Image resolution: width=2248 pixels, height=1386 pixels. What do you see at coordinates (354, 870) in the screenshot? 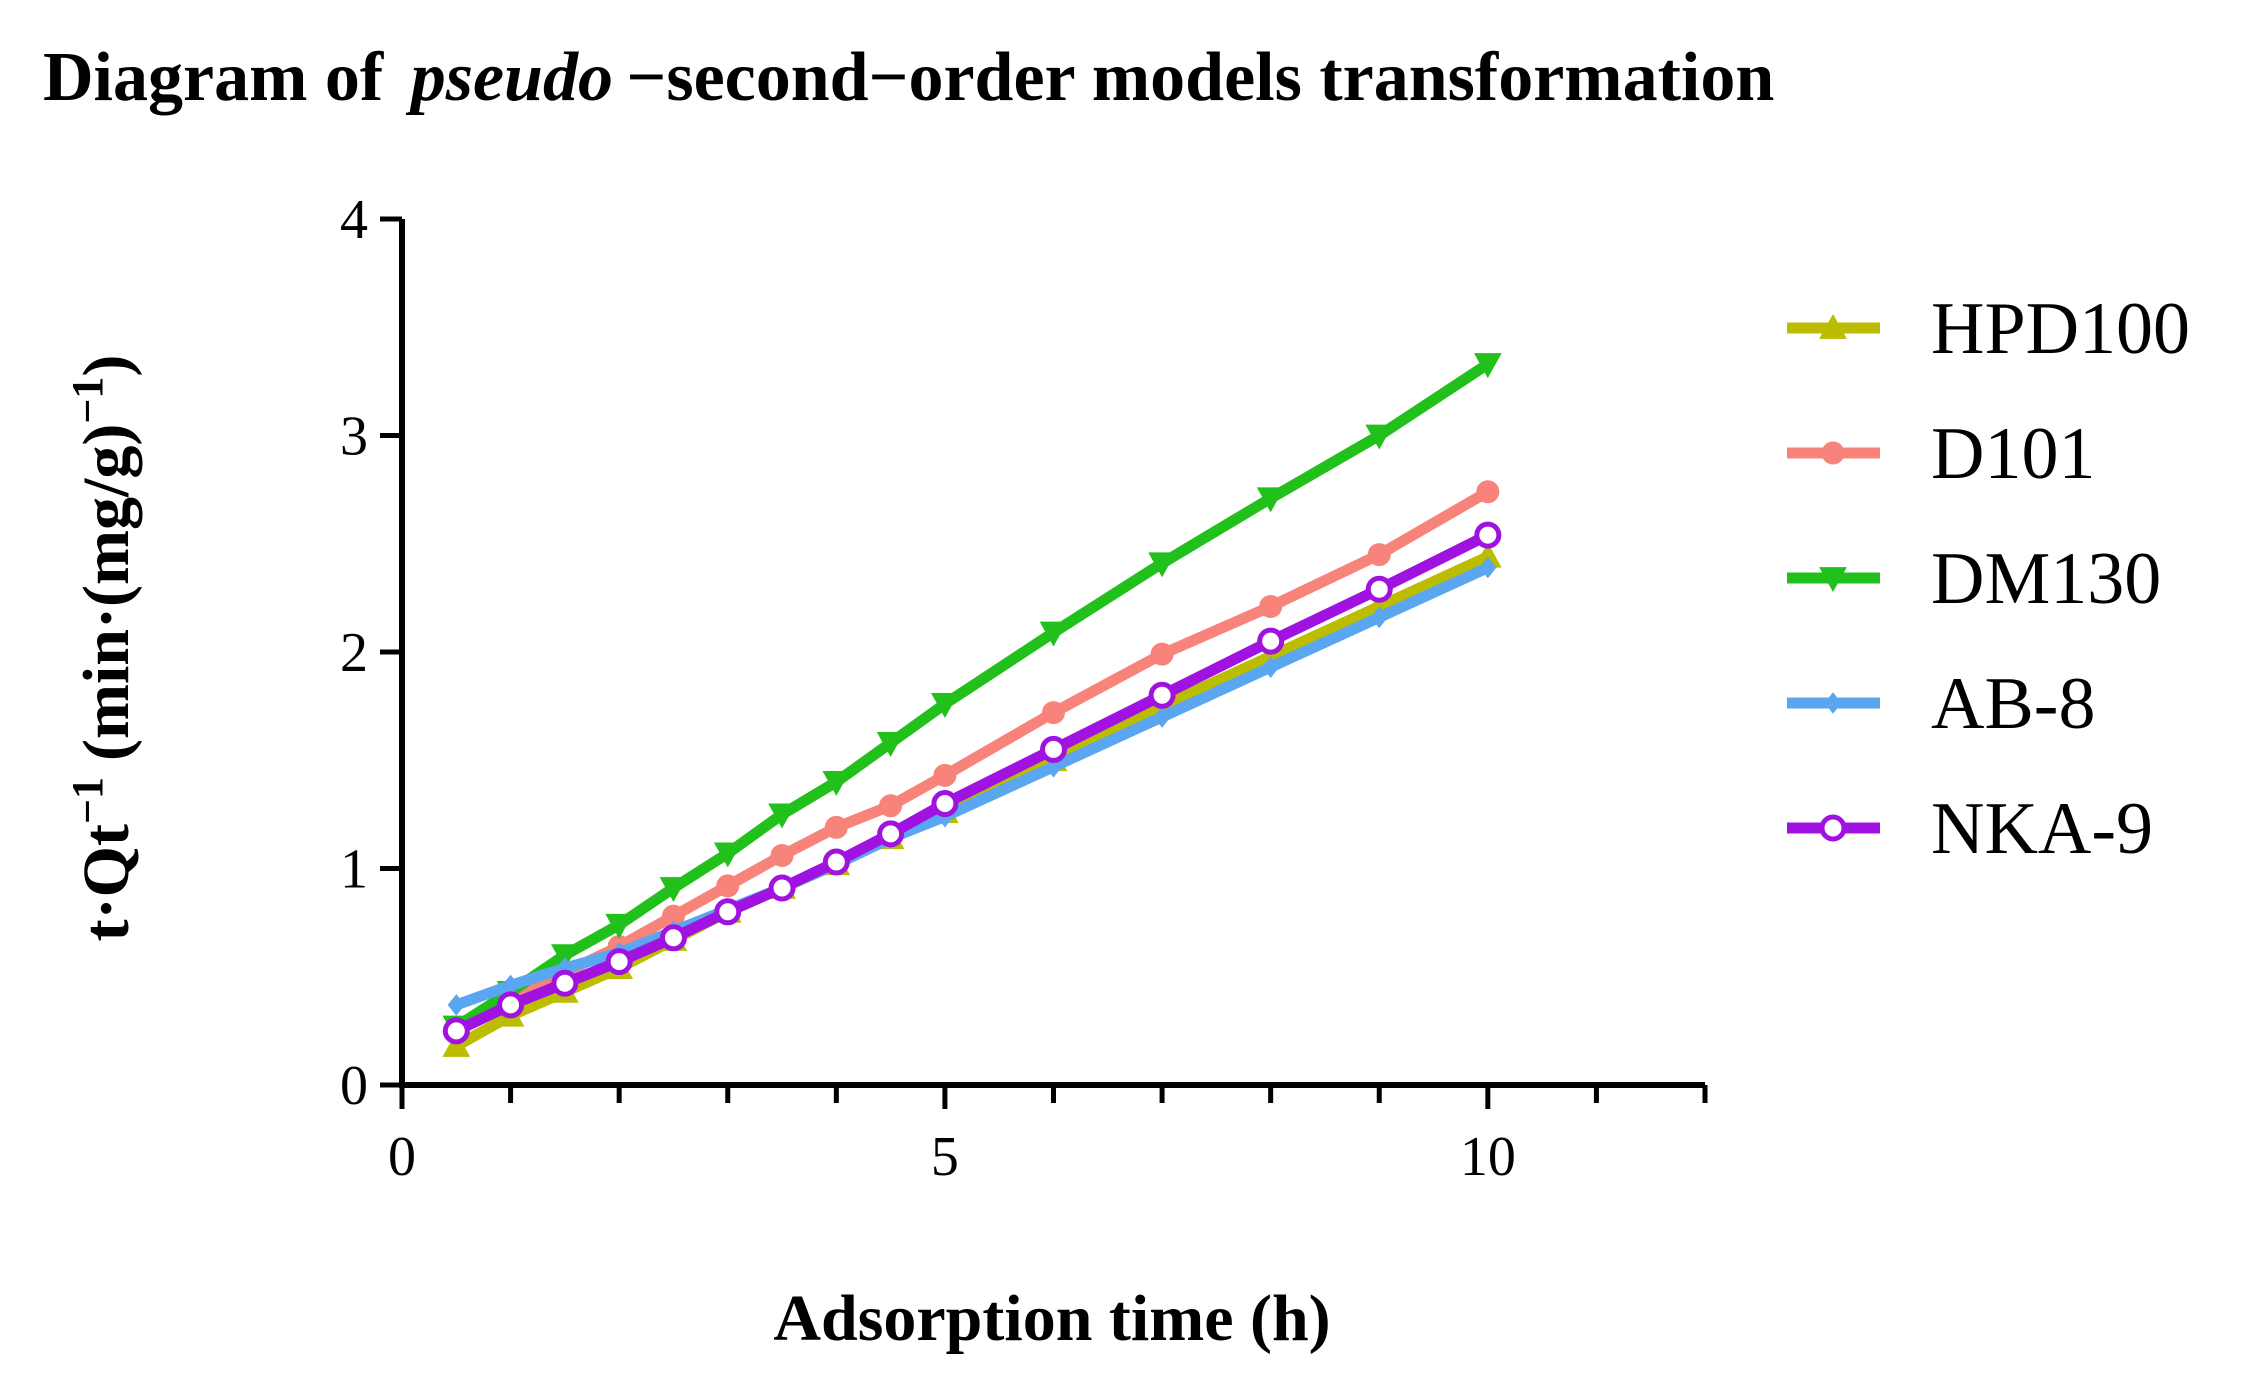
I see `y-tick-label: 1` at bounding box center [354, 870].